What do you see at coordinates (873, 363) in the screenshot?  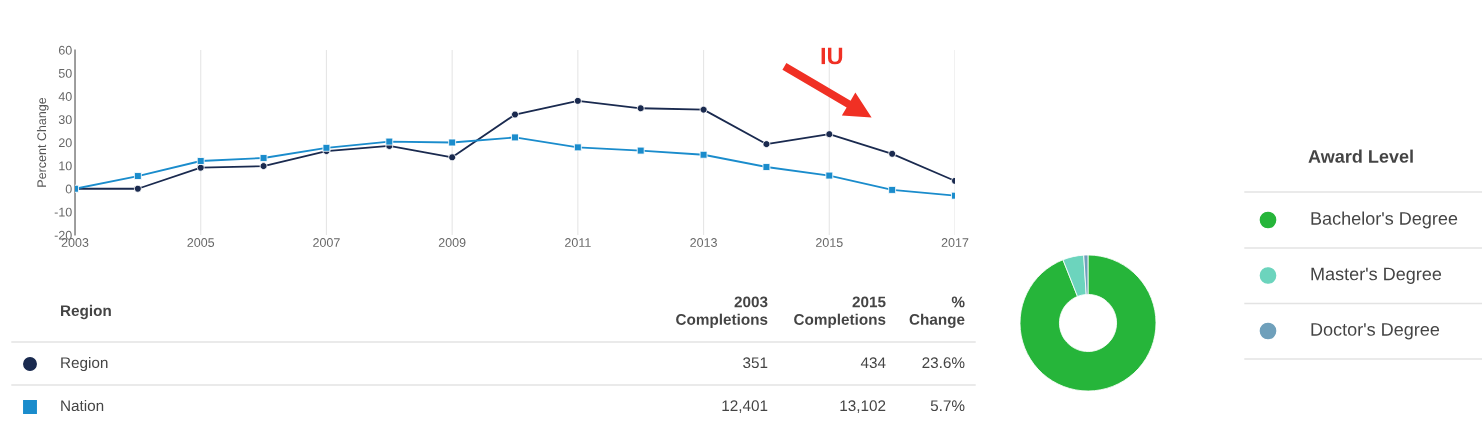 I see `text: 434` at bounding box center [873, 363].